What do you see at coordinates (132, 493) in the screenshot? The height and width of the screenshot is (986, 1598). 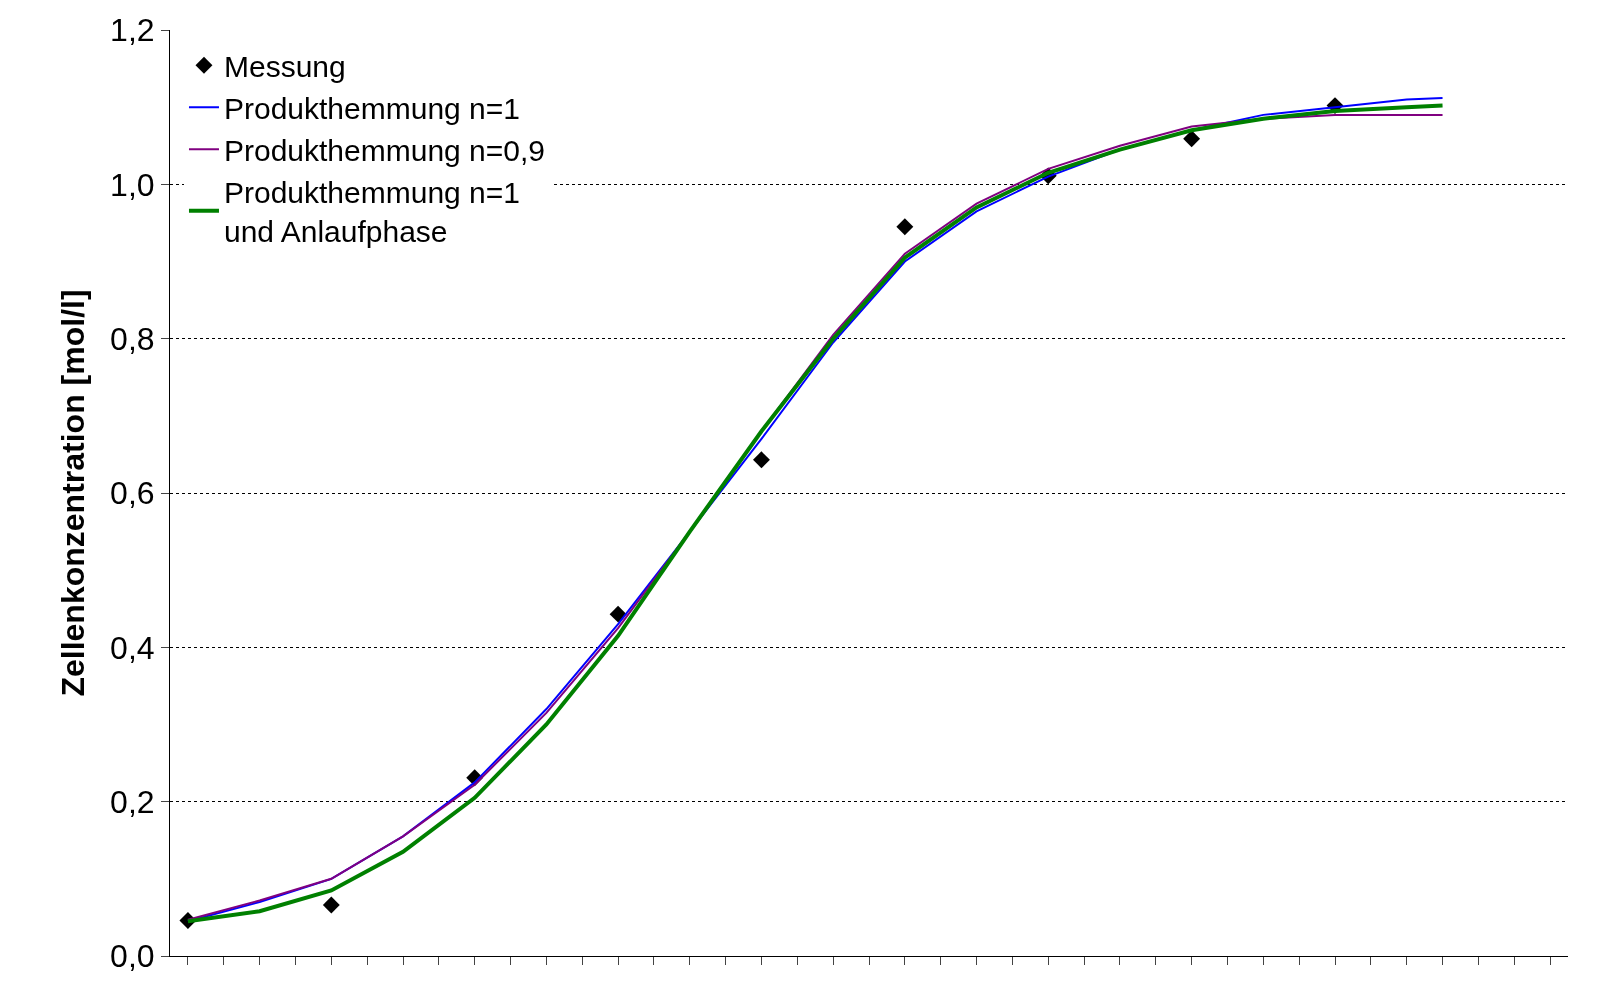 I see `y-tick-label: 0,6` at bounding box center [132, 493].